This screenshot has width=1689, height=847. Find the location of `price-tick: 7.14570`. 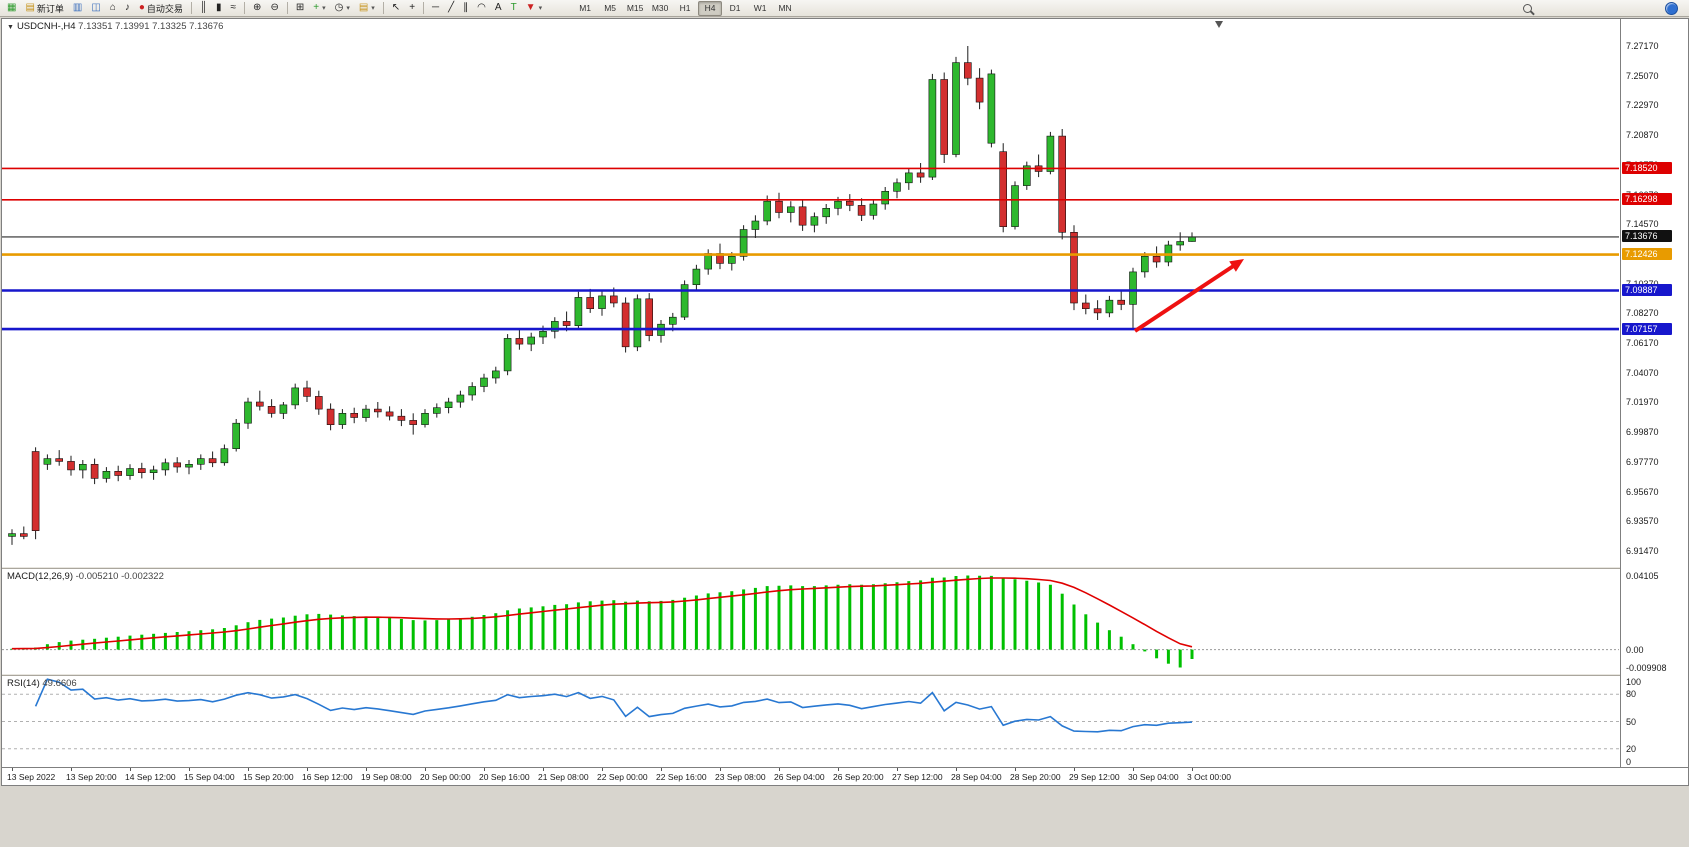

price-tick: 7.14570 is located at coordinates (1642, 224).